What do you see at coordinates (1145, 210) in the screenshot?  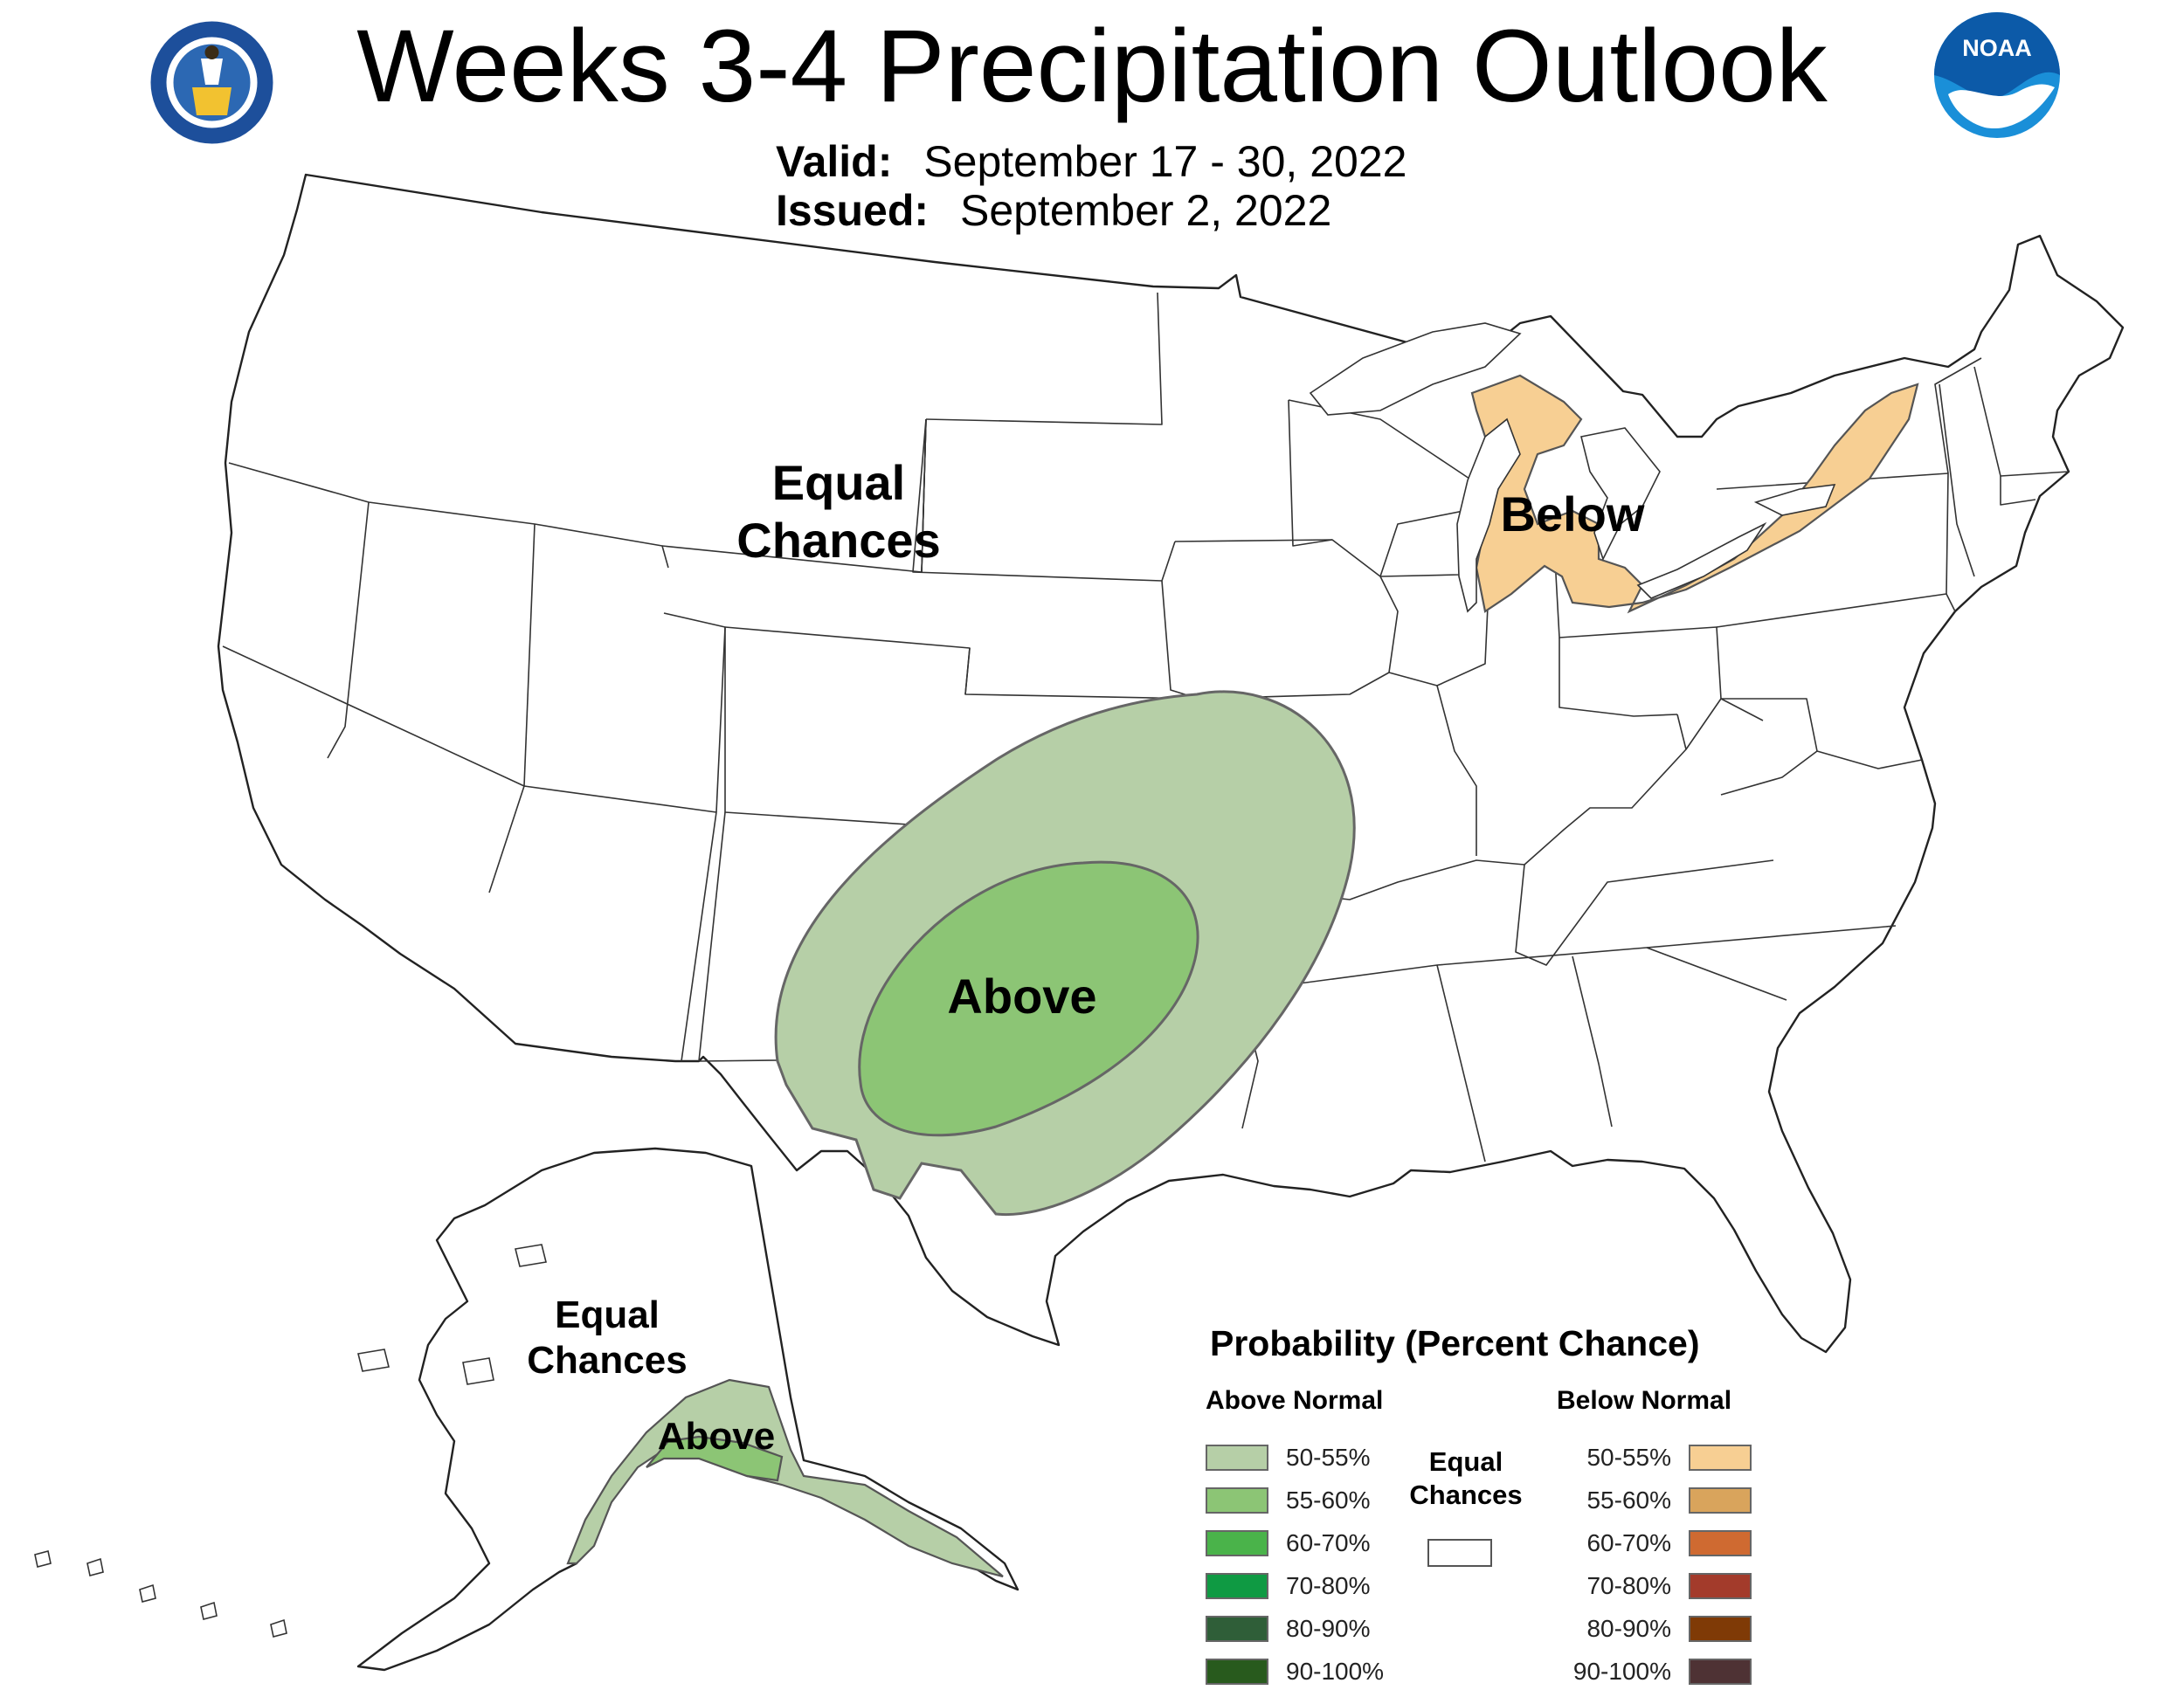 I see `issued-value: September 2, 2022` at bounding box center [1145, 210].